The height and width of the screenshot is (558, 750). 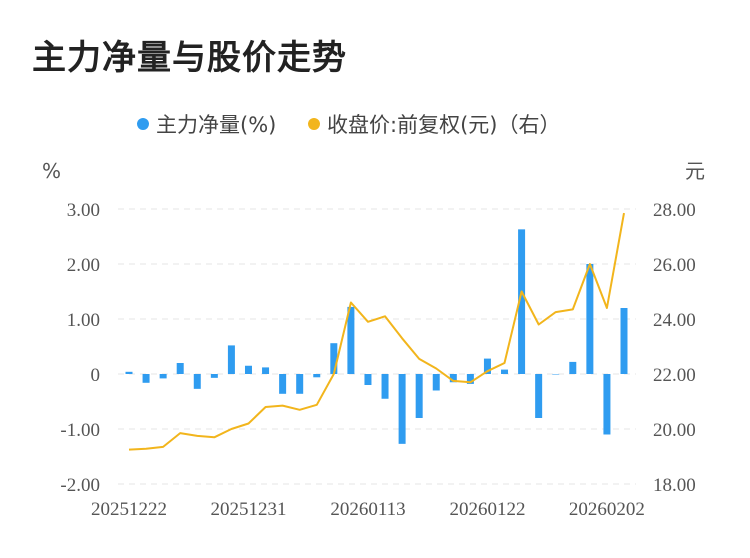 I want to click on legend-label-bar: 主力净量(%), so click(x=216, y=125).